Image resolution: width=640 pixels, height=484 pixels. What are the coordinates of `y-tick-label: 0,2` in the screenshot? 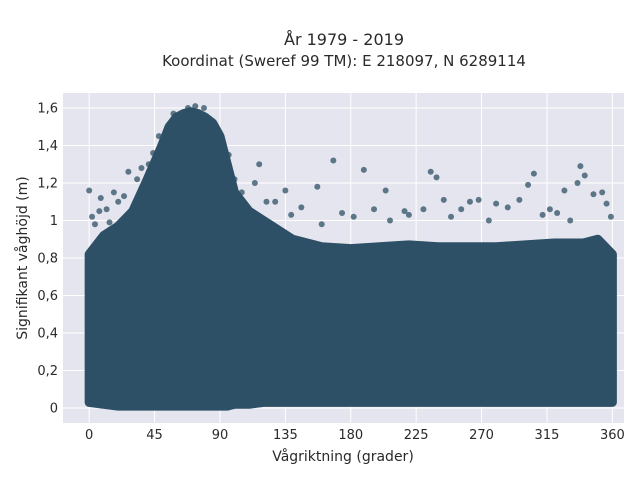 It's located at (47, 371).